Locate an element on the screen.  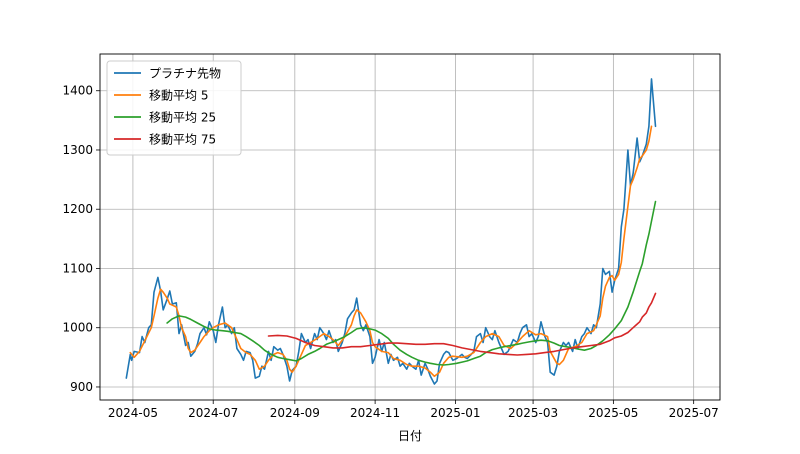
y-tick-label: 1100 is located at coordinates (77, 268).